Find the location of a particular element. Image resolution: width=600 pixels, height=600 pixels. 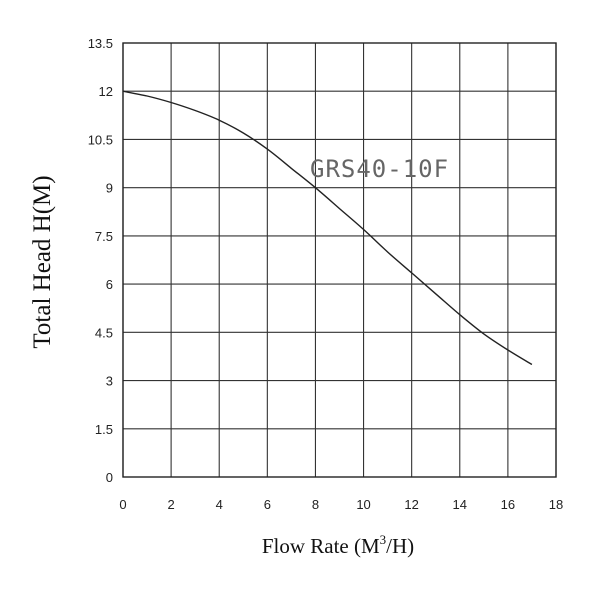

y-tick-label: 7.5 is located at coordinates (104, 236).